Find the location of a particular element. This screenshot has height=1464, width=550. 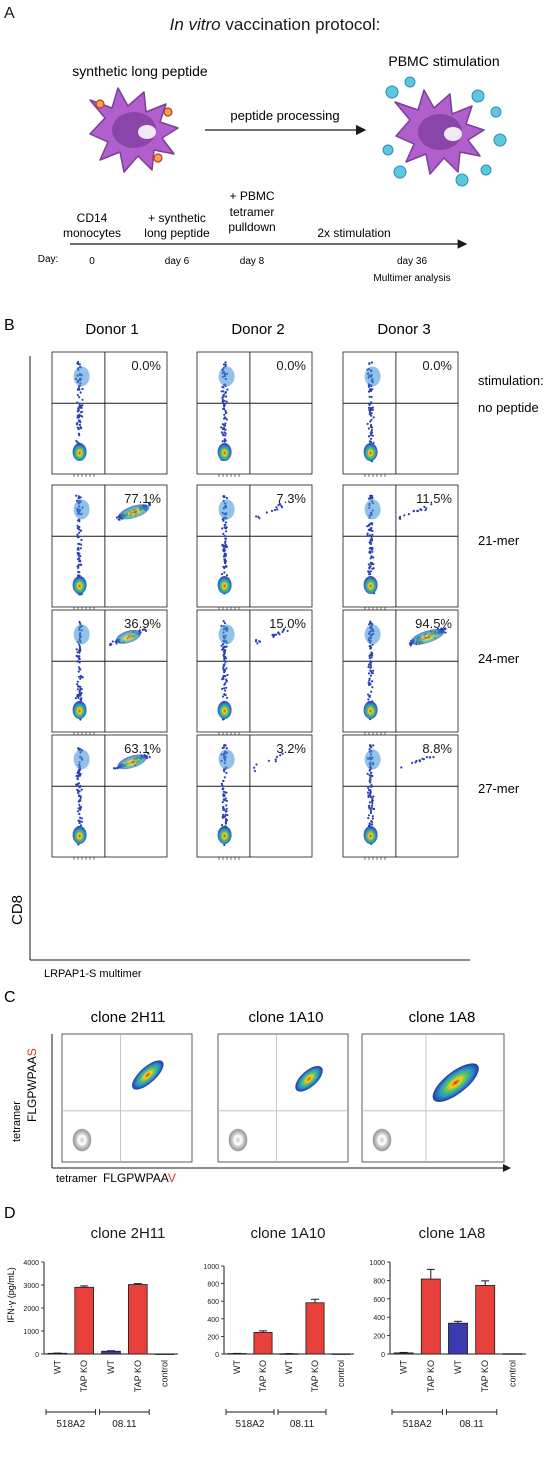

pbmc-cell-icon is located at coordinates (444, 131).